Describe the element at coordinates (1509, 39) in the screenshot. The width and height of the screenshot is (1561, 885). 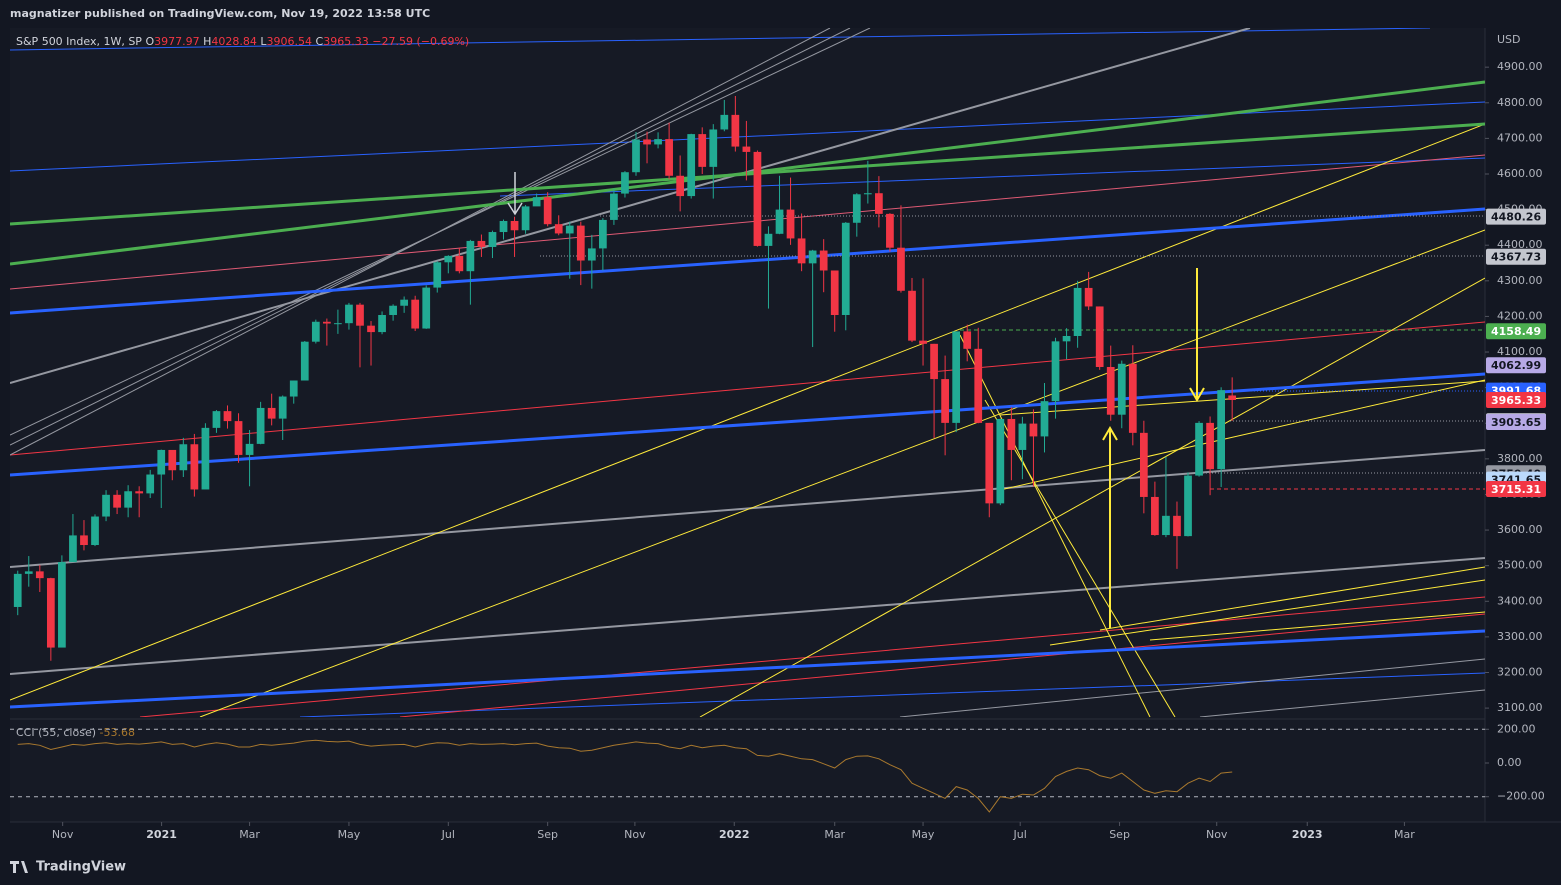
I see `currency: USD` at that location.